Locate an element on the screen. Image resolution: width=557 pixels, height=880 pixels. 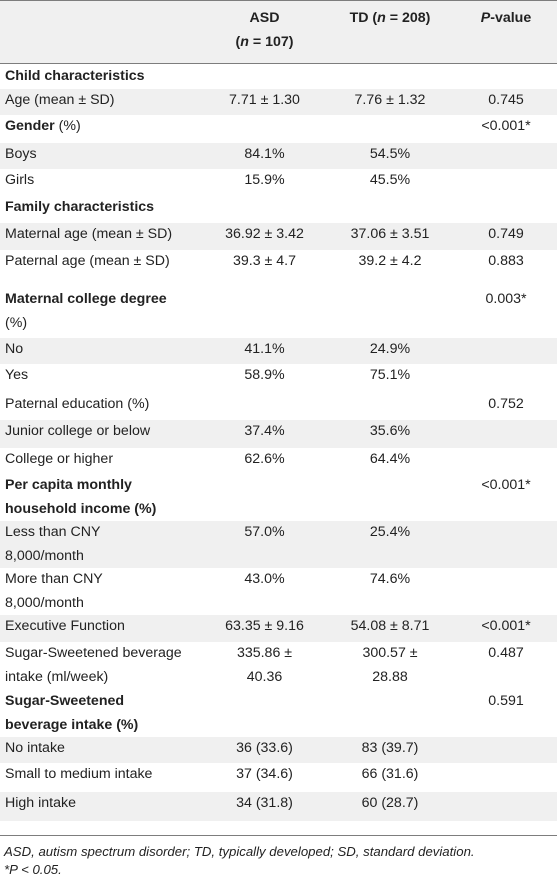
row-label-text: Family characteristics is located at coordinates (80, 207).